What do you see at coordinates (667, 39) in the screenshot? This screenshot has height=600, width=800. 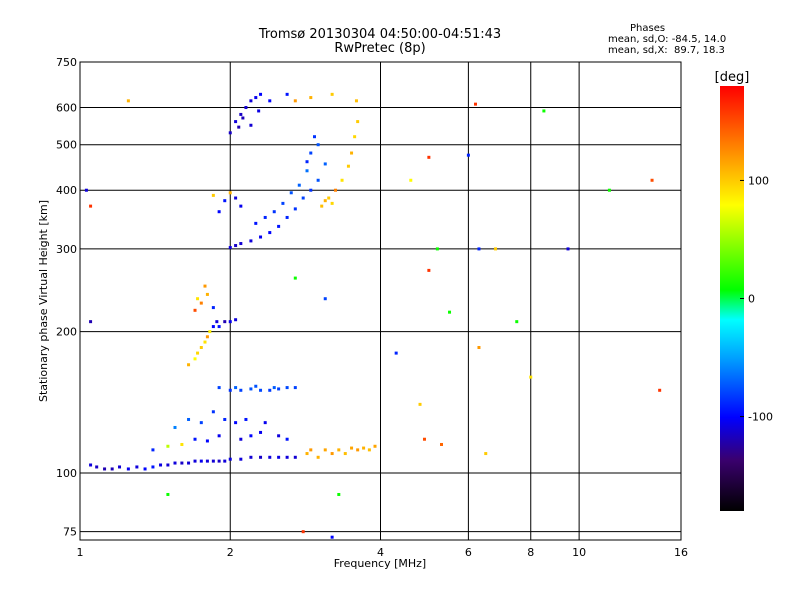 I see `phase-stats-o-mode: mean, sd,O: -84.5, 14.0` at bounding box center [667, 39].